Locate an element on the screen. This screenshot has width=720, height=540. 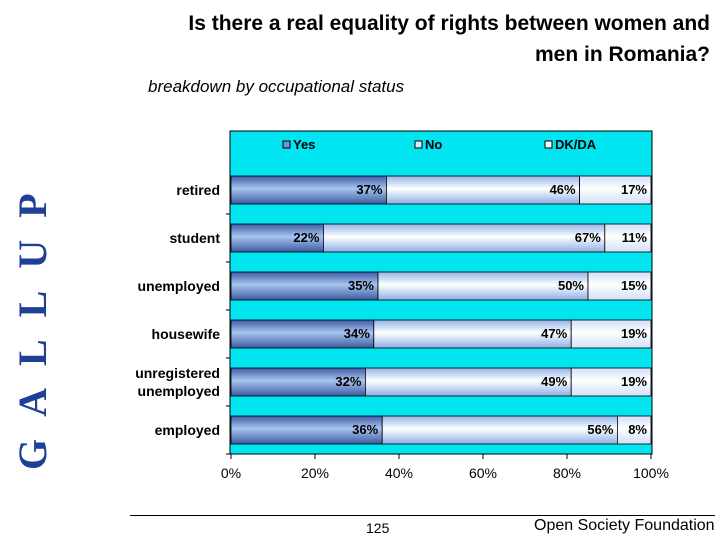
data-label: 22% is located at coordinates (306, 237).